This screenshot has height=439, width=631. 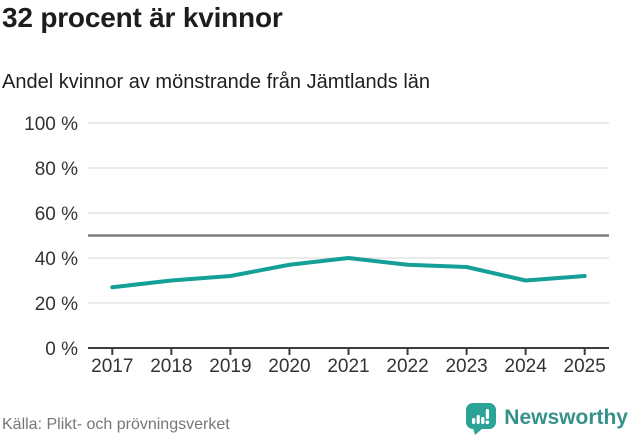 What do you see at coordinates (566, 417) in the screenshot?
I see `brand-name: Newsworthy` at bounding box center [566, 417].